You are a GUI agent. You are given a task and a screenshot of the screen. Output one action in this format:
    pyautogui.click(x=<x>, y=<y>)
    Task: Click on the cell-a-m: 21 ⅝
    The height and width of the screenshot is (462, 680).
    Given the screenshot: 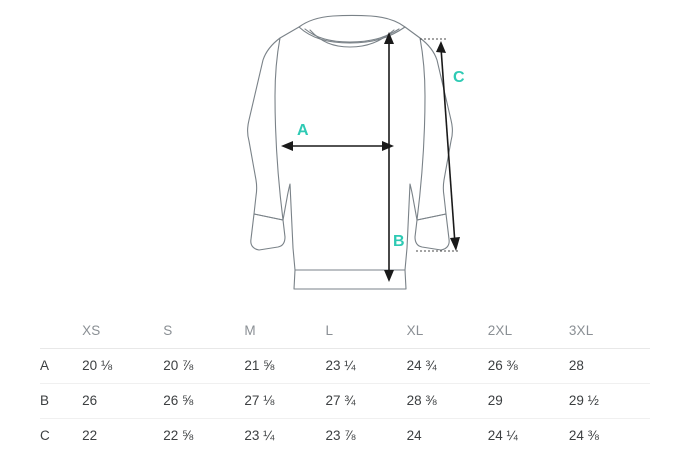 What is the action you would take?
    pyautogui.click(x=259, y=365)
    